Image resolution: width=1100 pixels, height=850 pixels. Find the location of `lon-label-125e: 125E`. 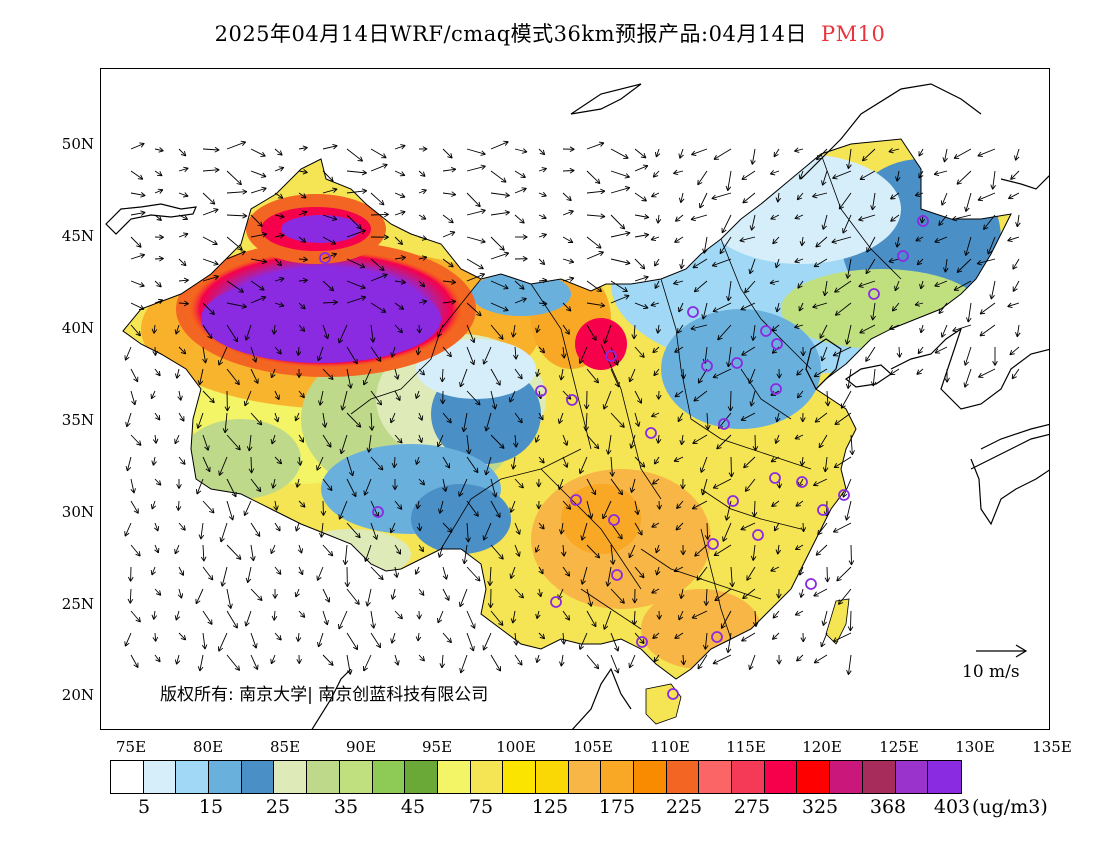

lon-label-125e: 125E is located at coordinates (899, 747).